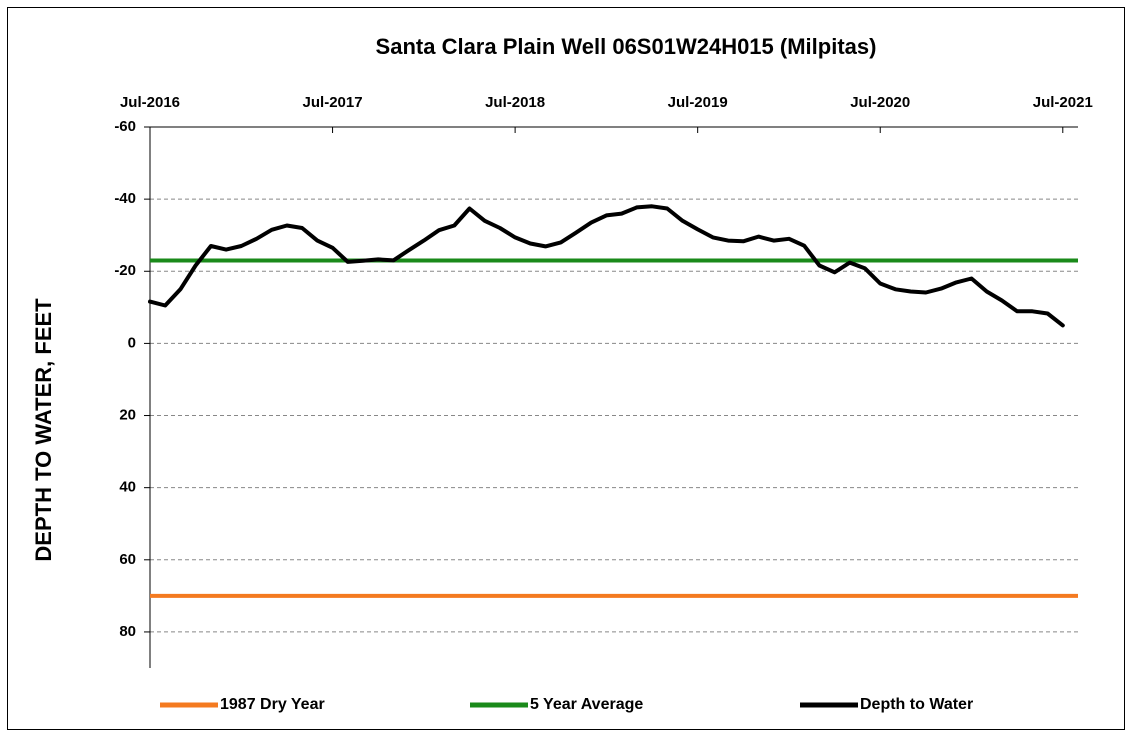  Describe the element at coordinates (272, 704) in the screenshot. I see `legend-label: 1987 Dry Year` at that location.